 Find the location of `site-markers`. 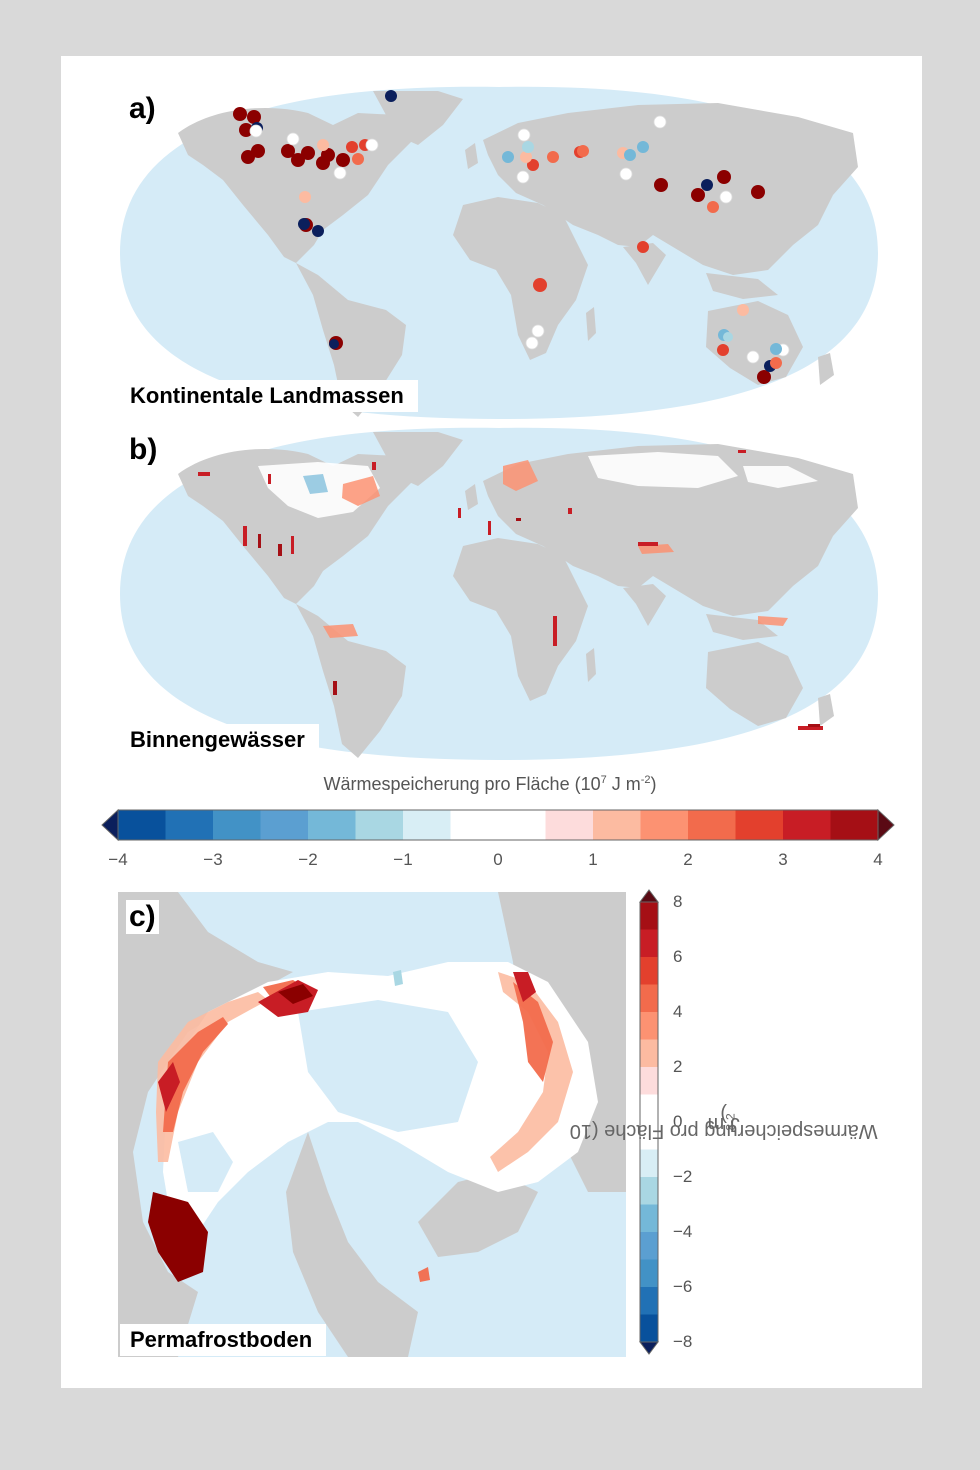

site-markers is located at coordinates (511, 237).